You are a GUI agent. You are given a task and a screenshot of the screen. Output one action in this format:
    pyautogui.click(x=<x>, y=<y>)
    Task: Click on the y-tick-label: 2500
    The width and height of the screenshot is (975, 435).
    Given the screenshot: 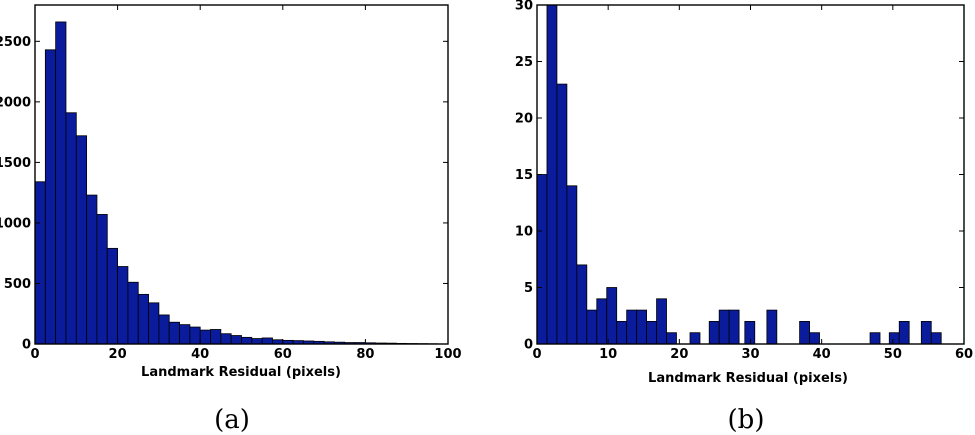 What is the action you would take?
    pyautogui.click(x=15, y=42)
    